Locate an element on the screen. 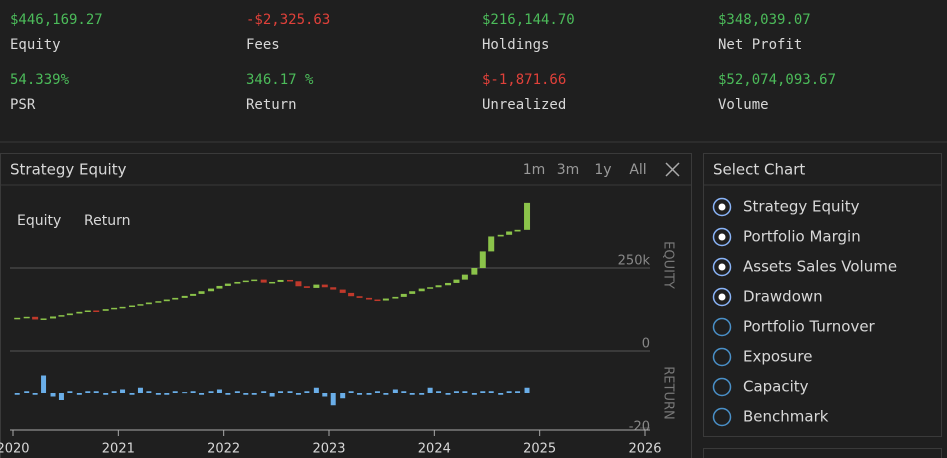  radio-label: Drawdown is located at coordinates (783, 297).